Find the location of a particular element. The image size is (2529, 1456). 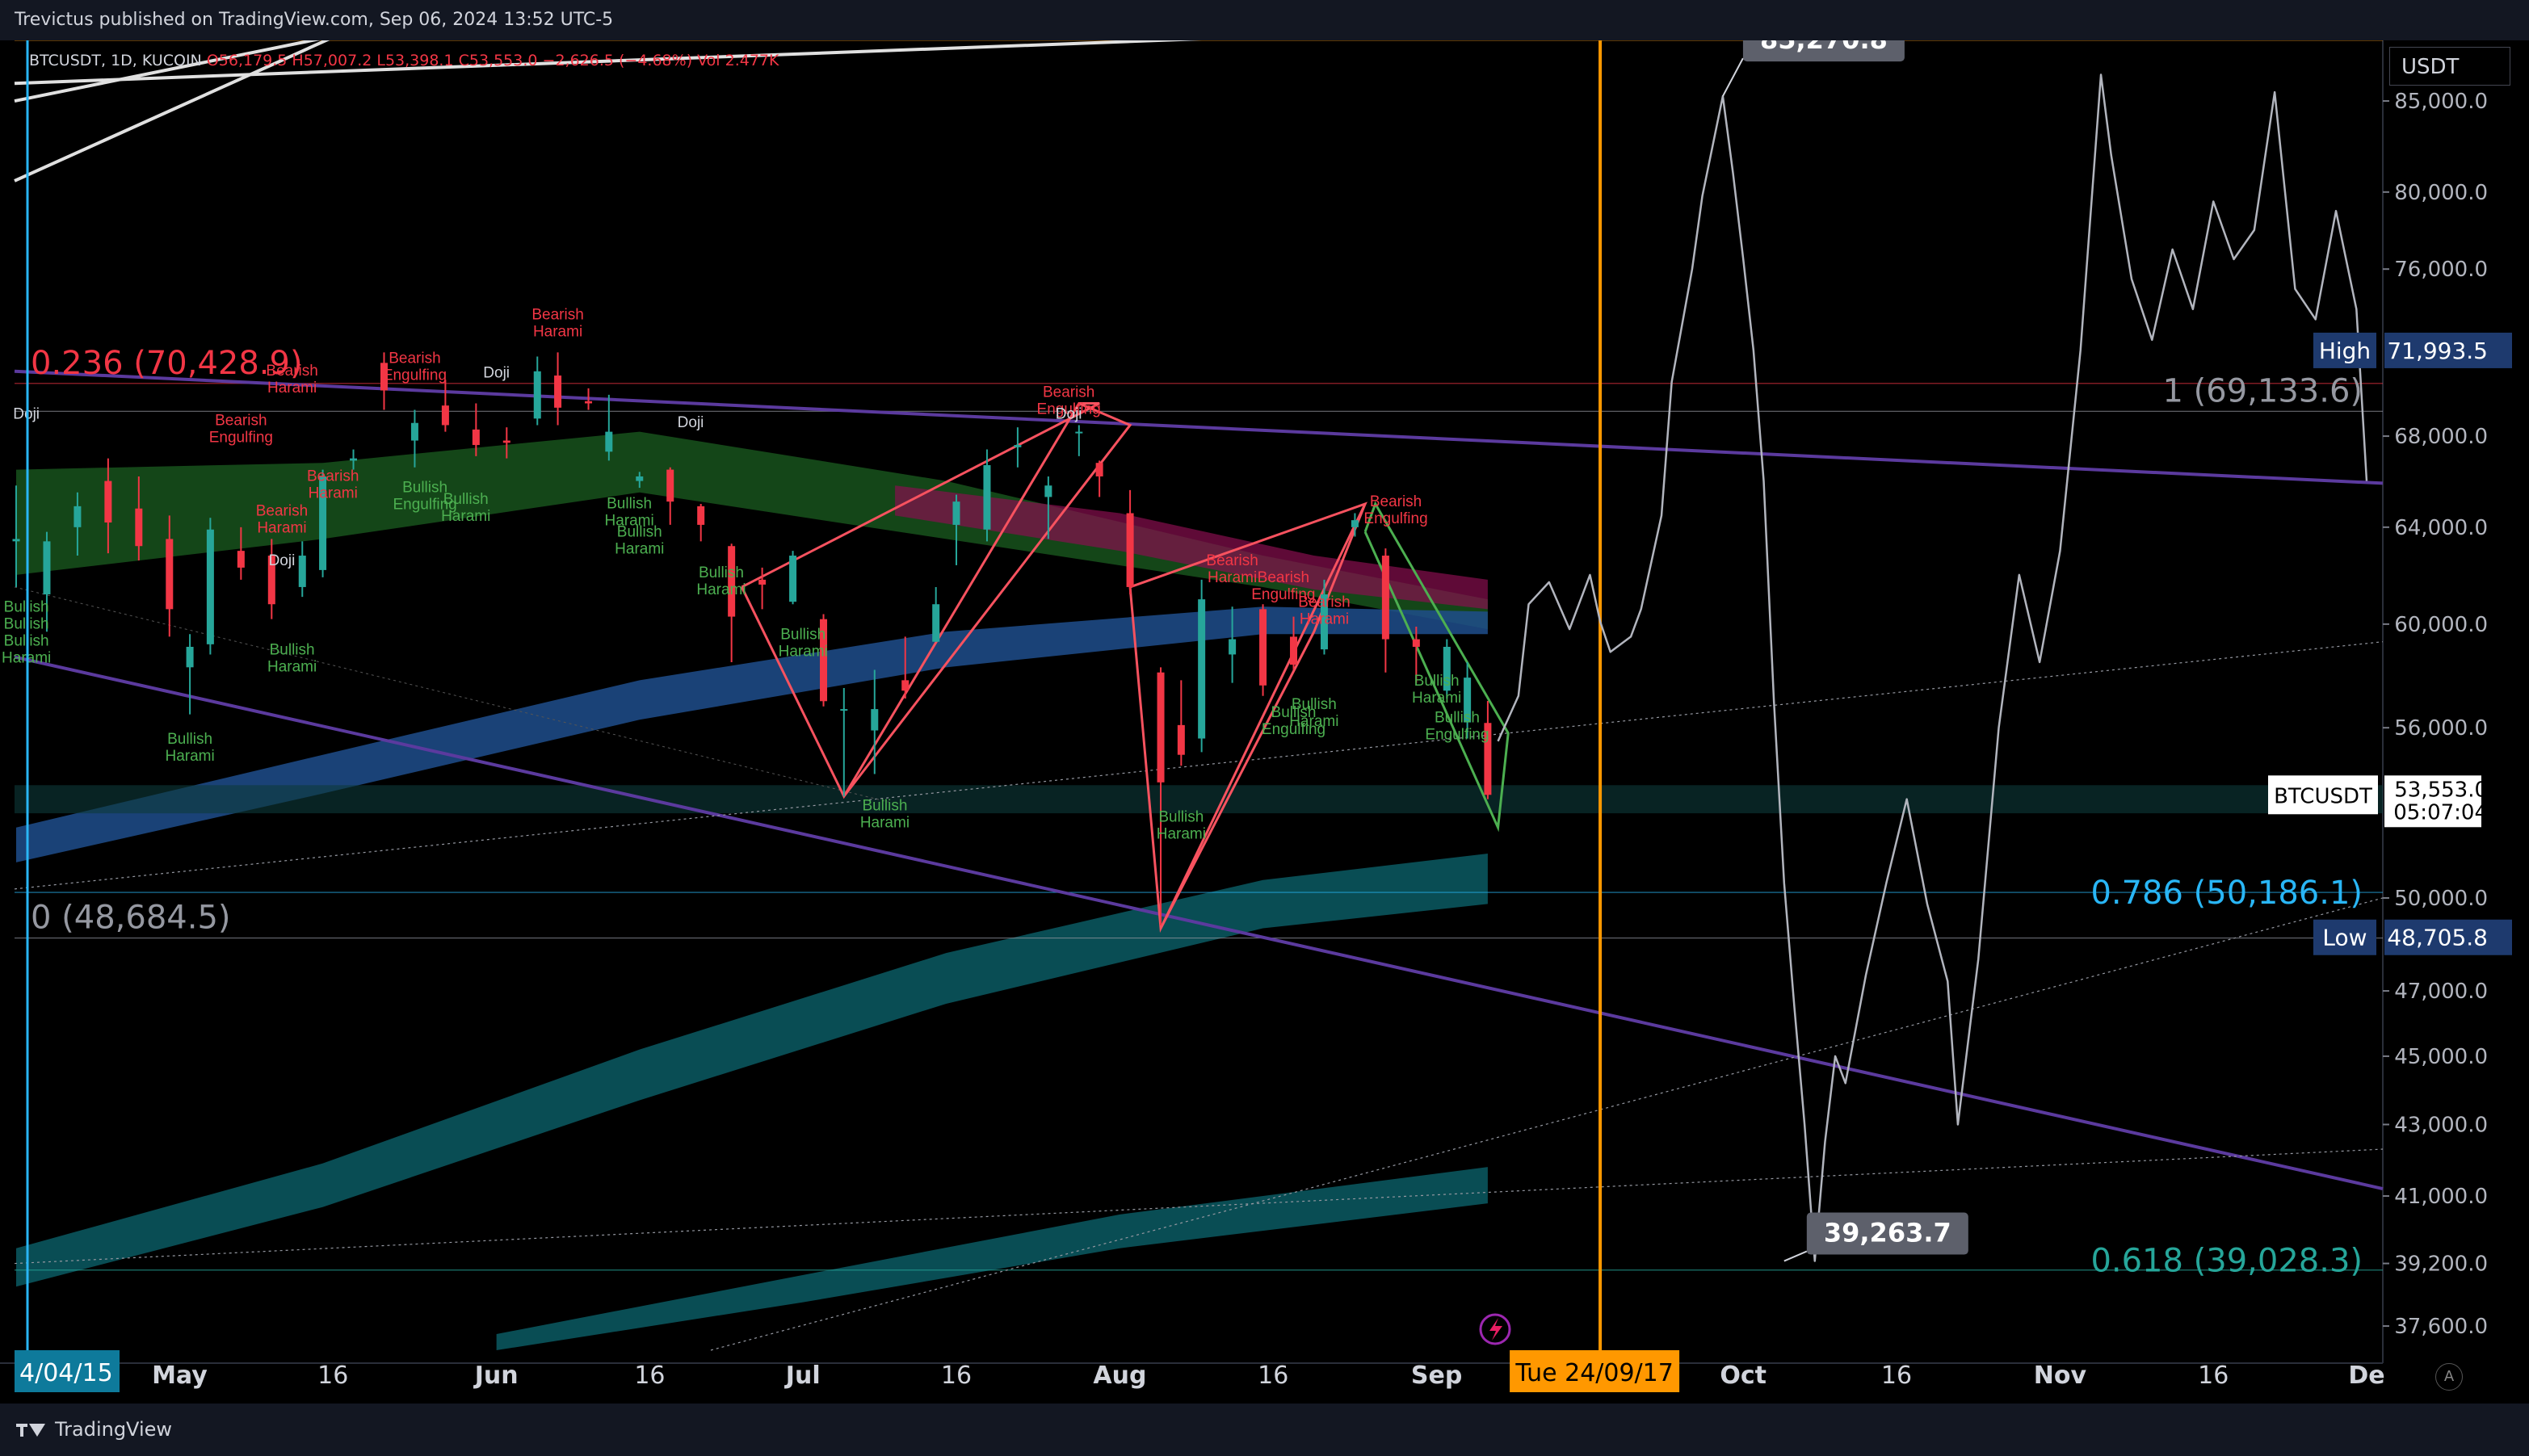

y-tick-label: 41,000.0 is located at coordinates (2441, 1197).